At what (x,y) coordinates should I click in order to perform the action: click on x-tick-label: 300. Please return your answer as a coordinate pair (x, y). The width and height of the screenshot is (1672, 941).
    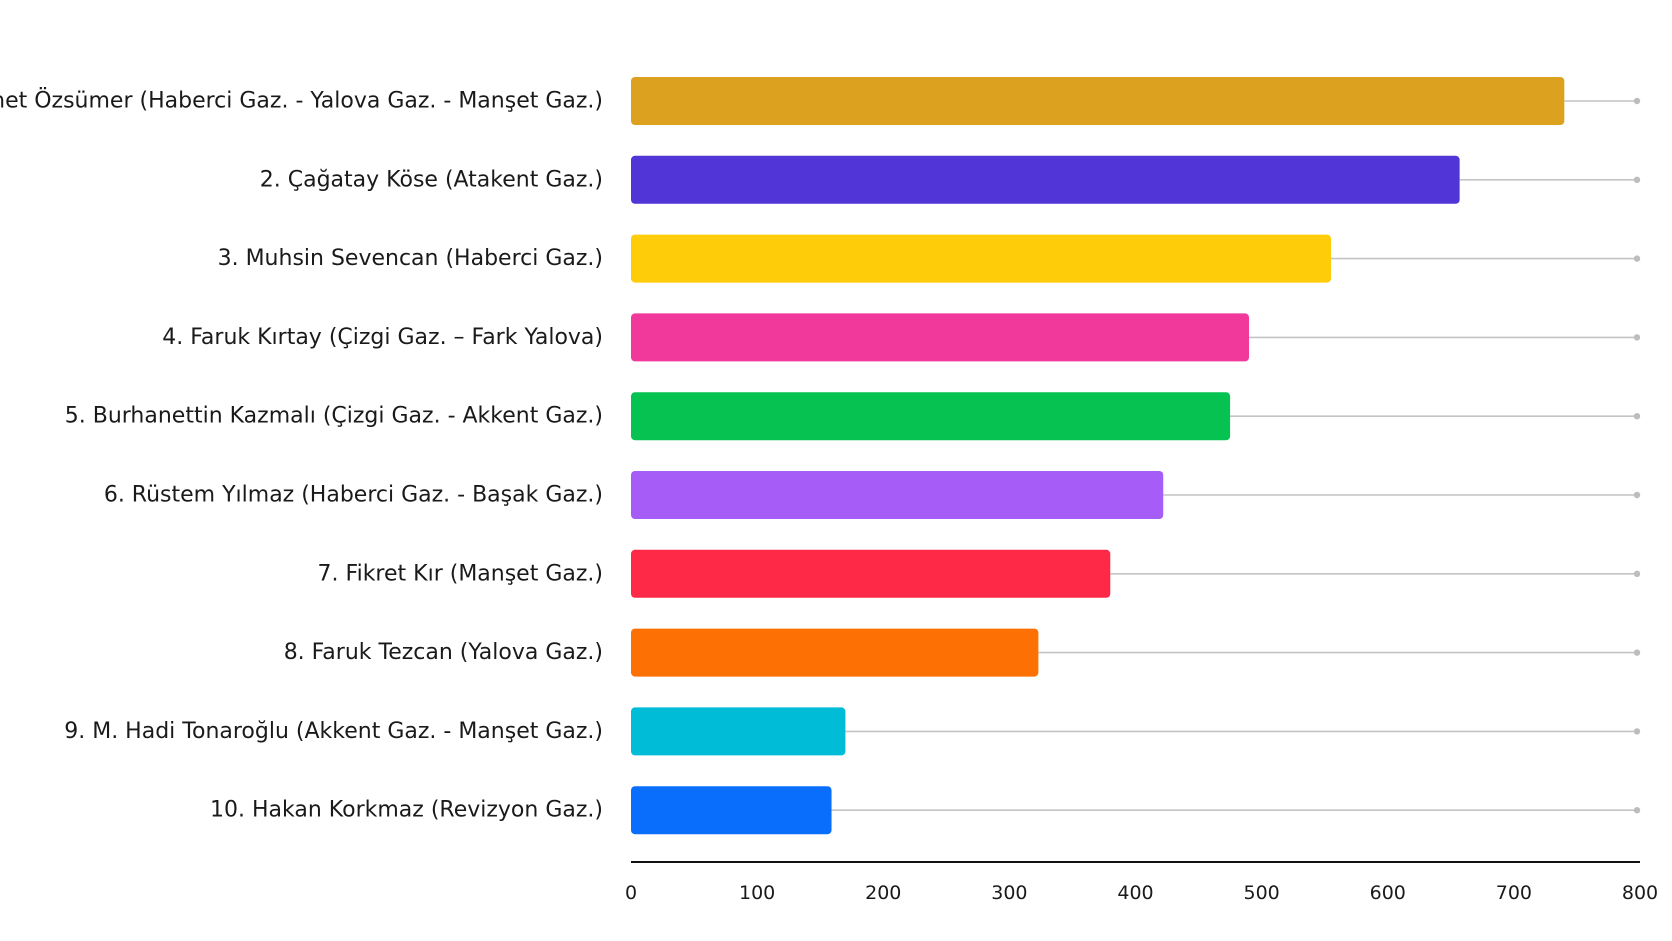
    Looking at the image, I should click on (1009, 893).